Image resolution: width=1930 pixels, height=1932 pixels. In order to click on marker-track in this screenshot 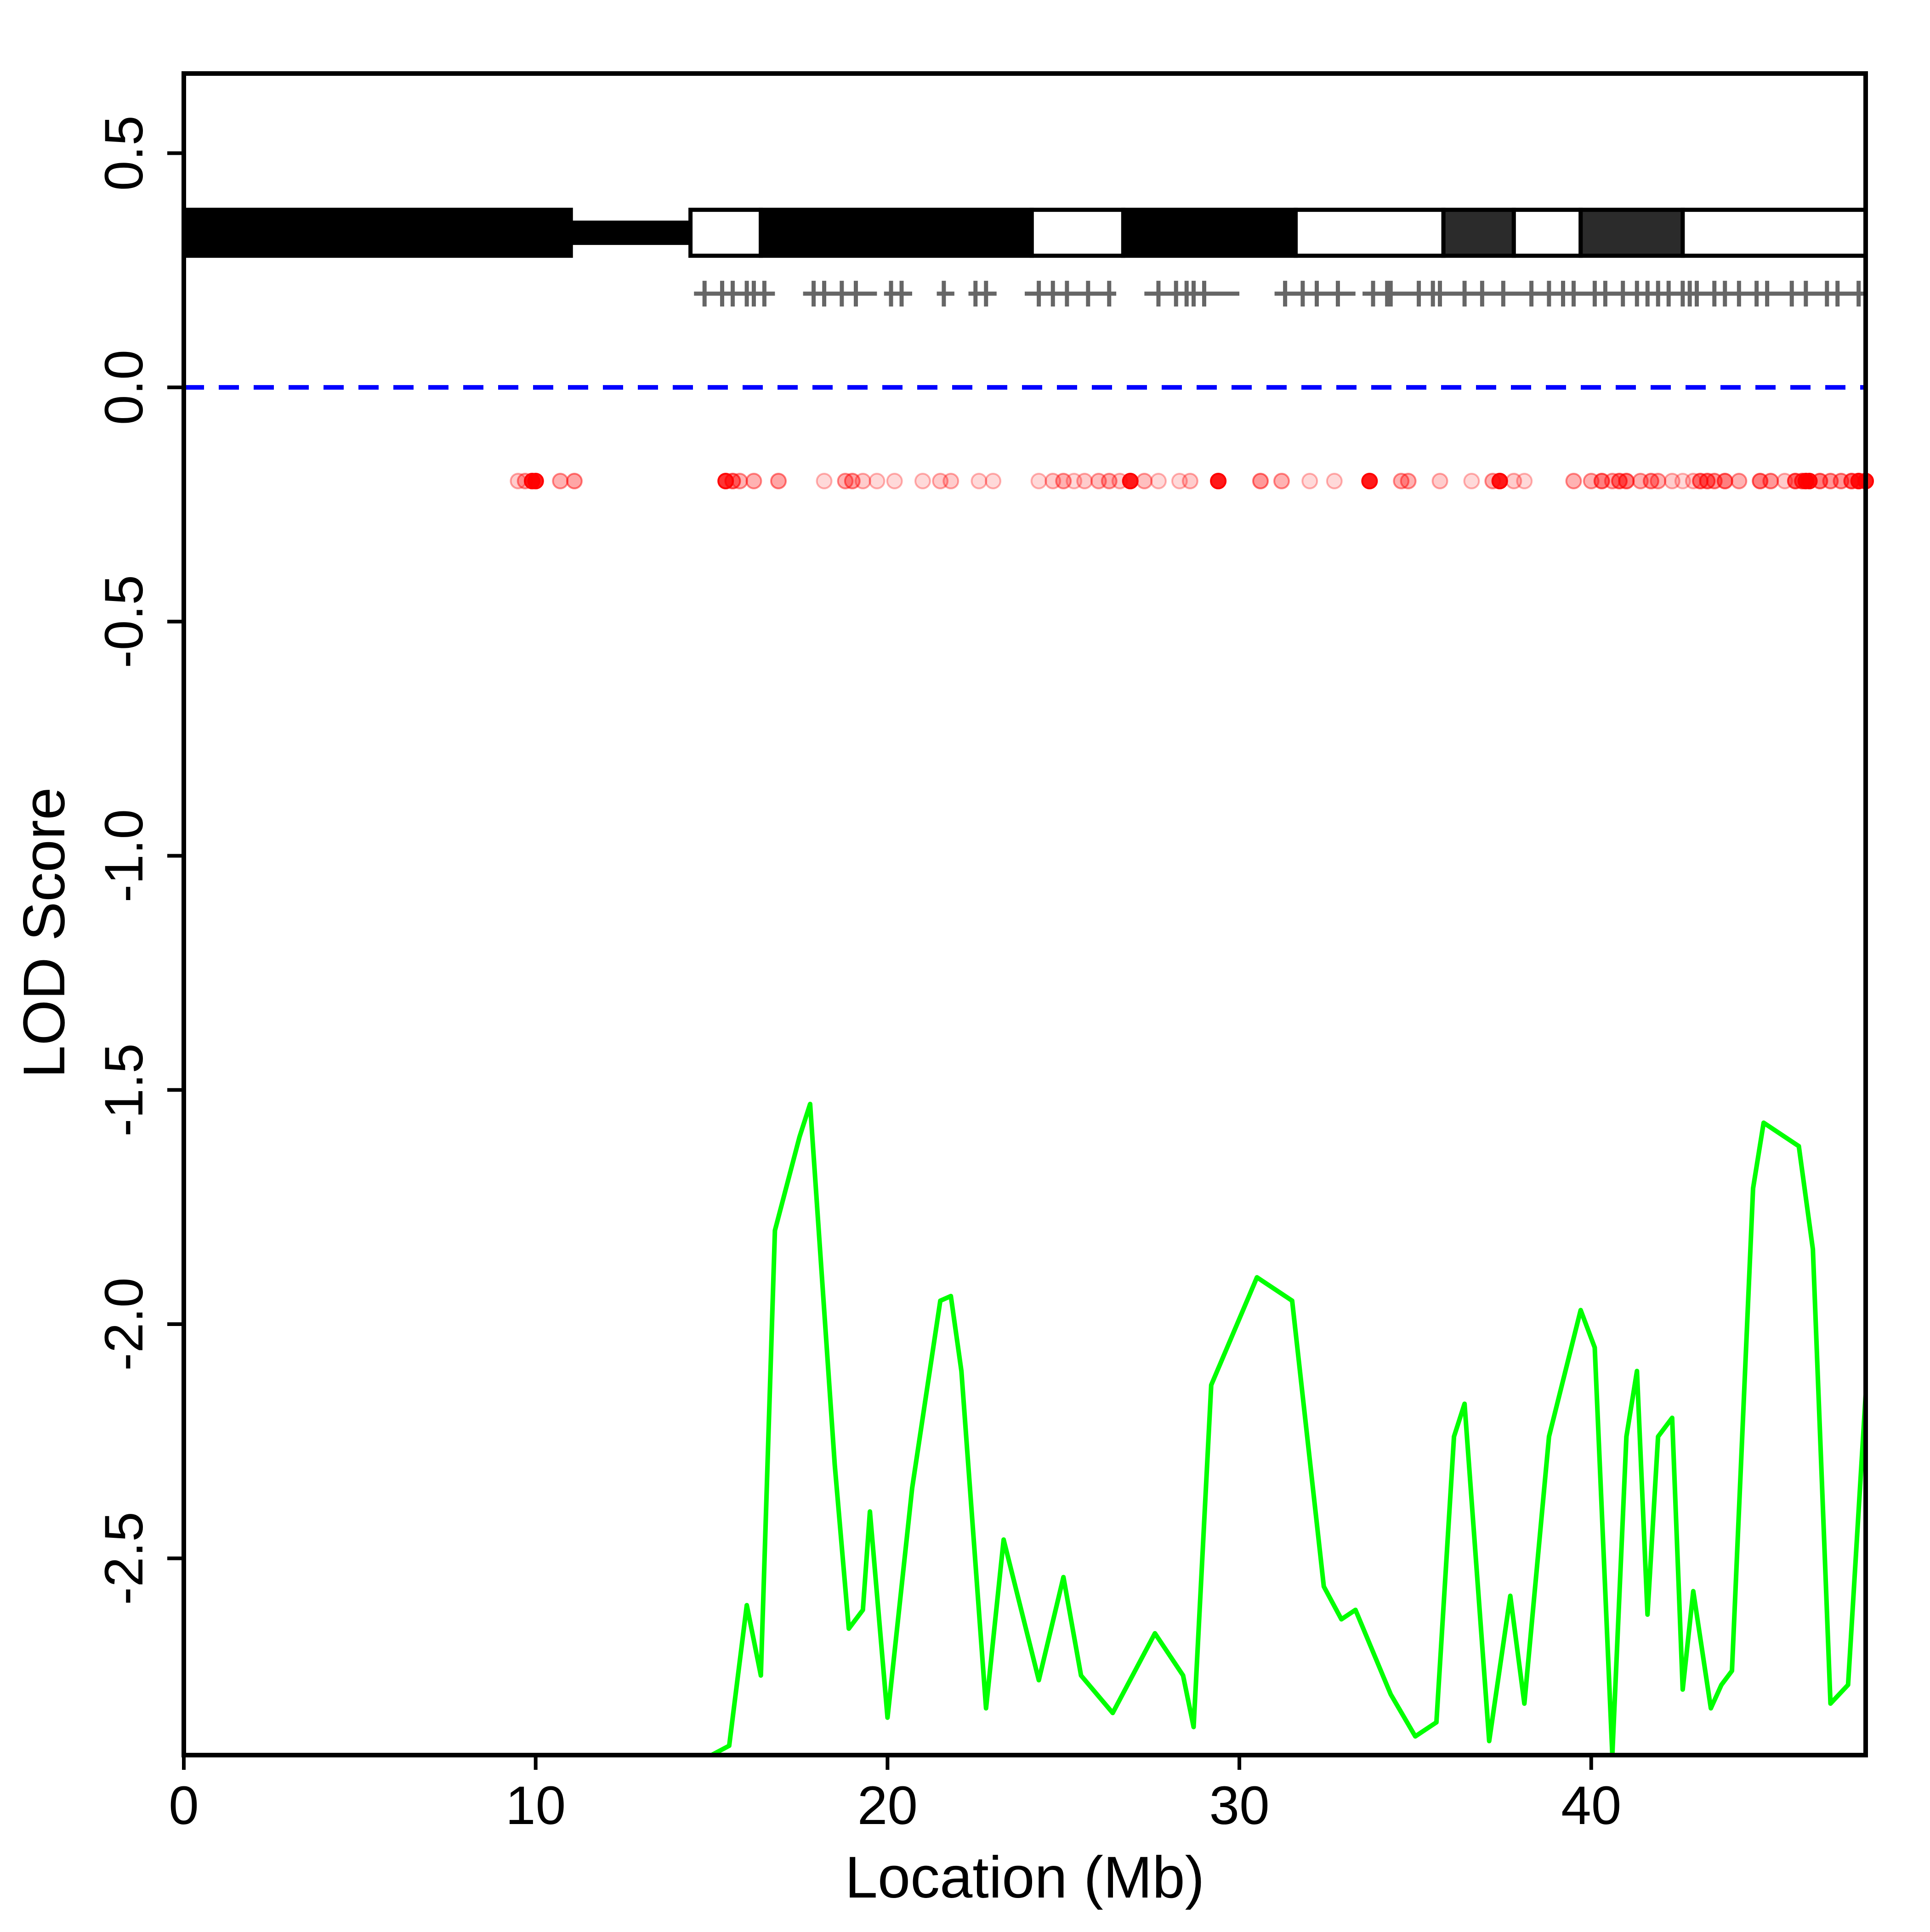, I will do `click(1280, 294)`.